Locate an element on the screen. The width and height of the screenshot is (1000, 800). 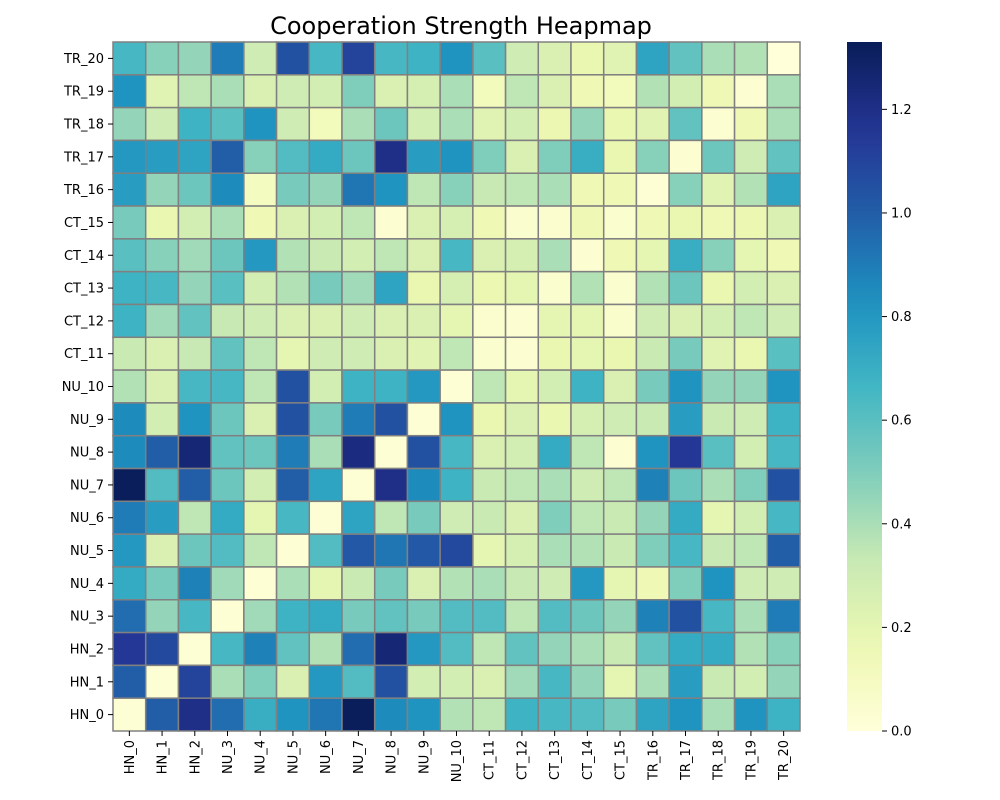
y-tick-label: CT_11 is located at coordinates (84, 354).